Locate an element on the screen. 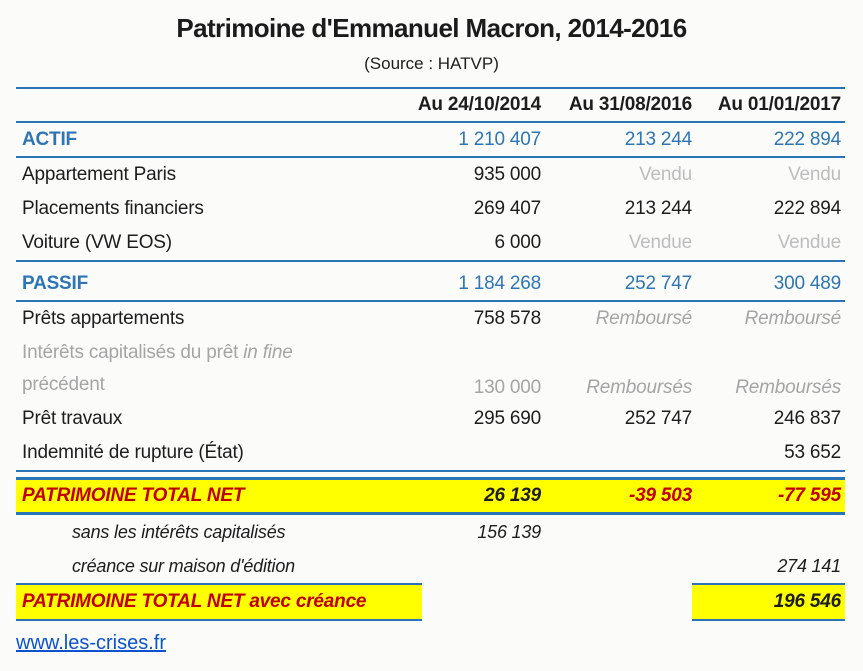 The width and height of the screenshot is (863, 671). value-2017: 274 141 is located at coordinates (809, 565).